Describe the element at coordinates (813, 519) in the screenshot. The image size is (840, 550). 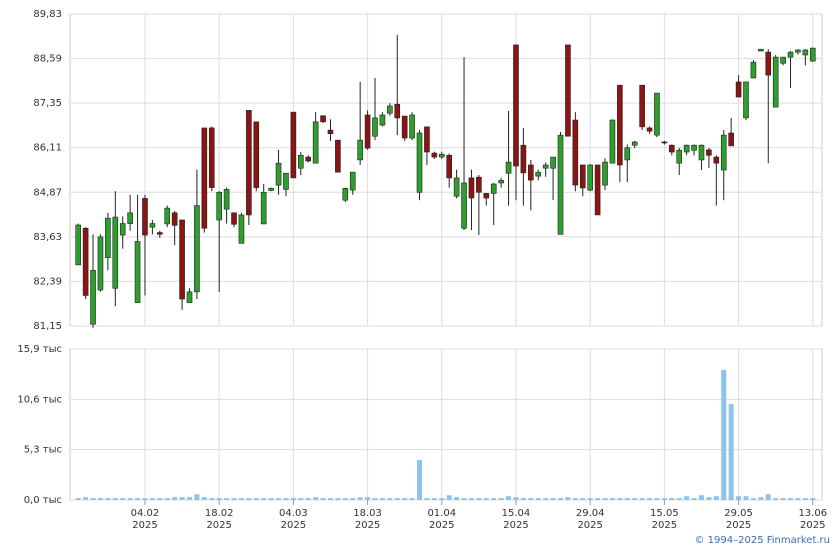
I see `x-tick-label: 13.06 2025` at that location.